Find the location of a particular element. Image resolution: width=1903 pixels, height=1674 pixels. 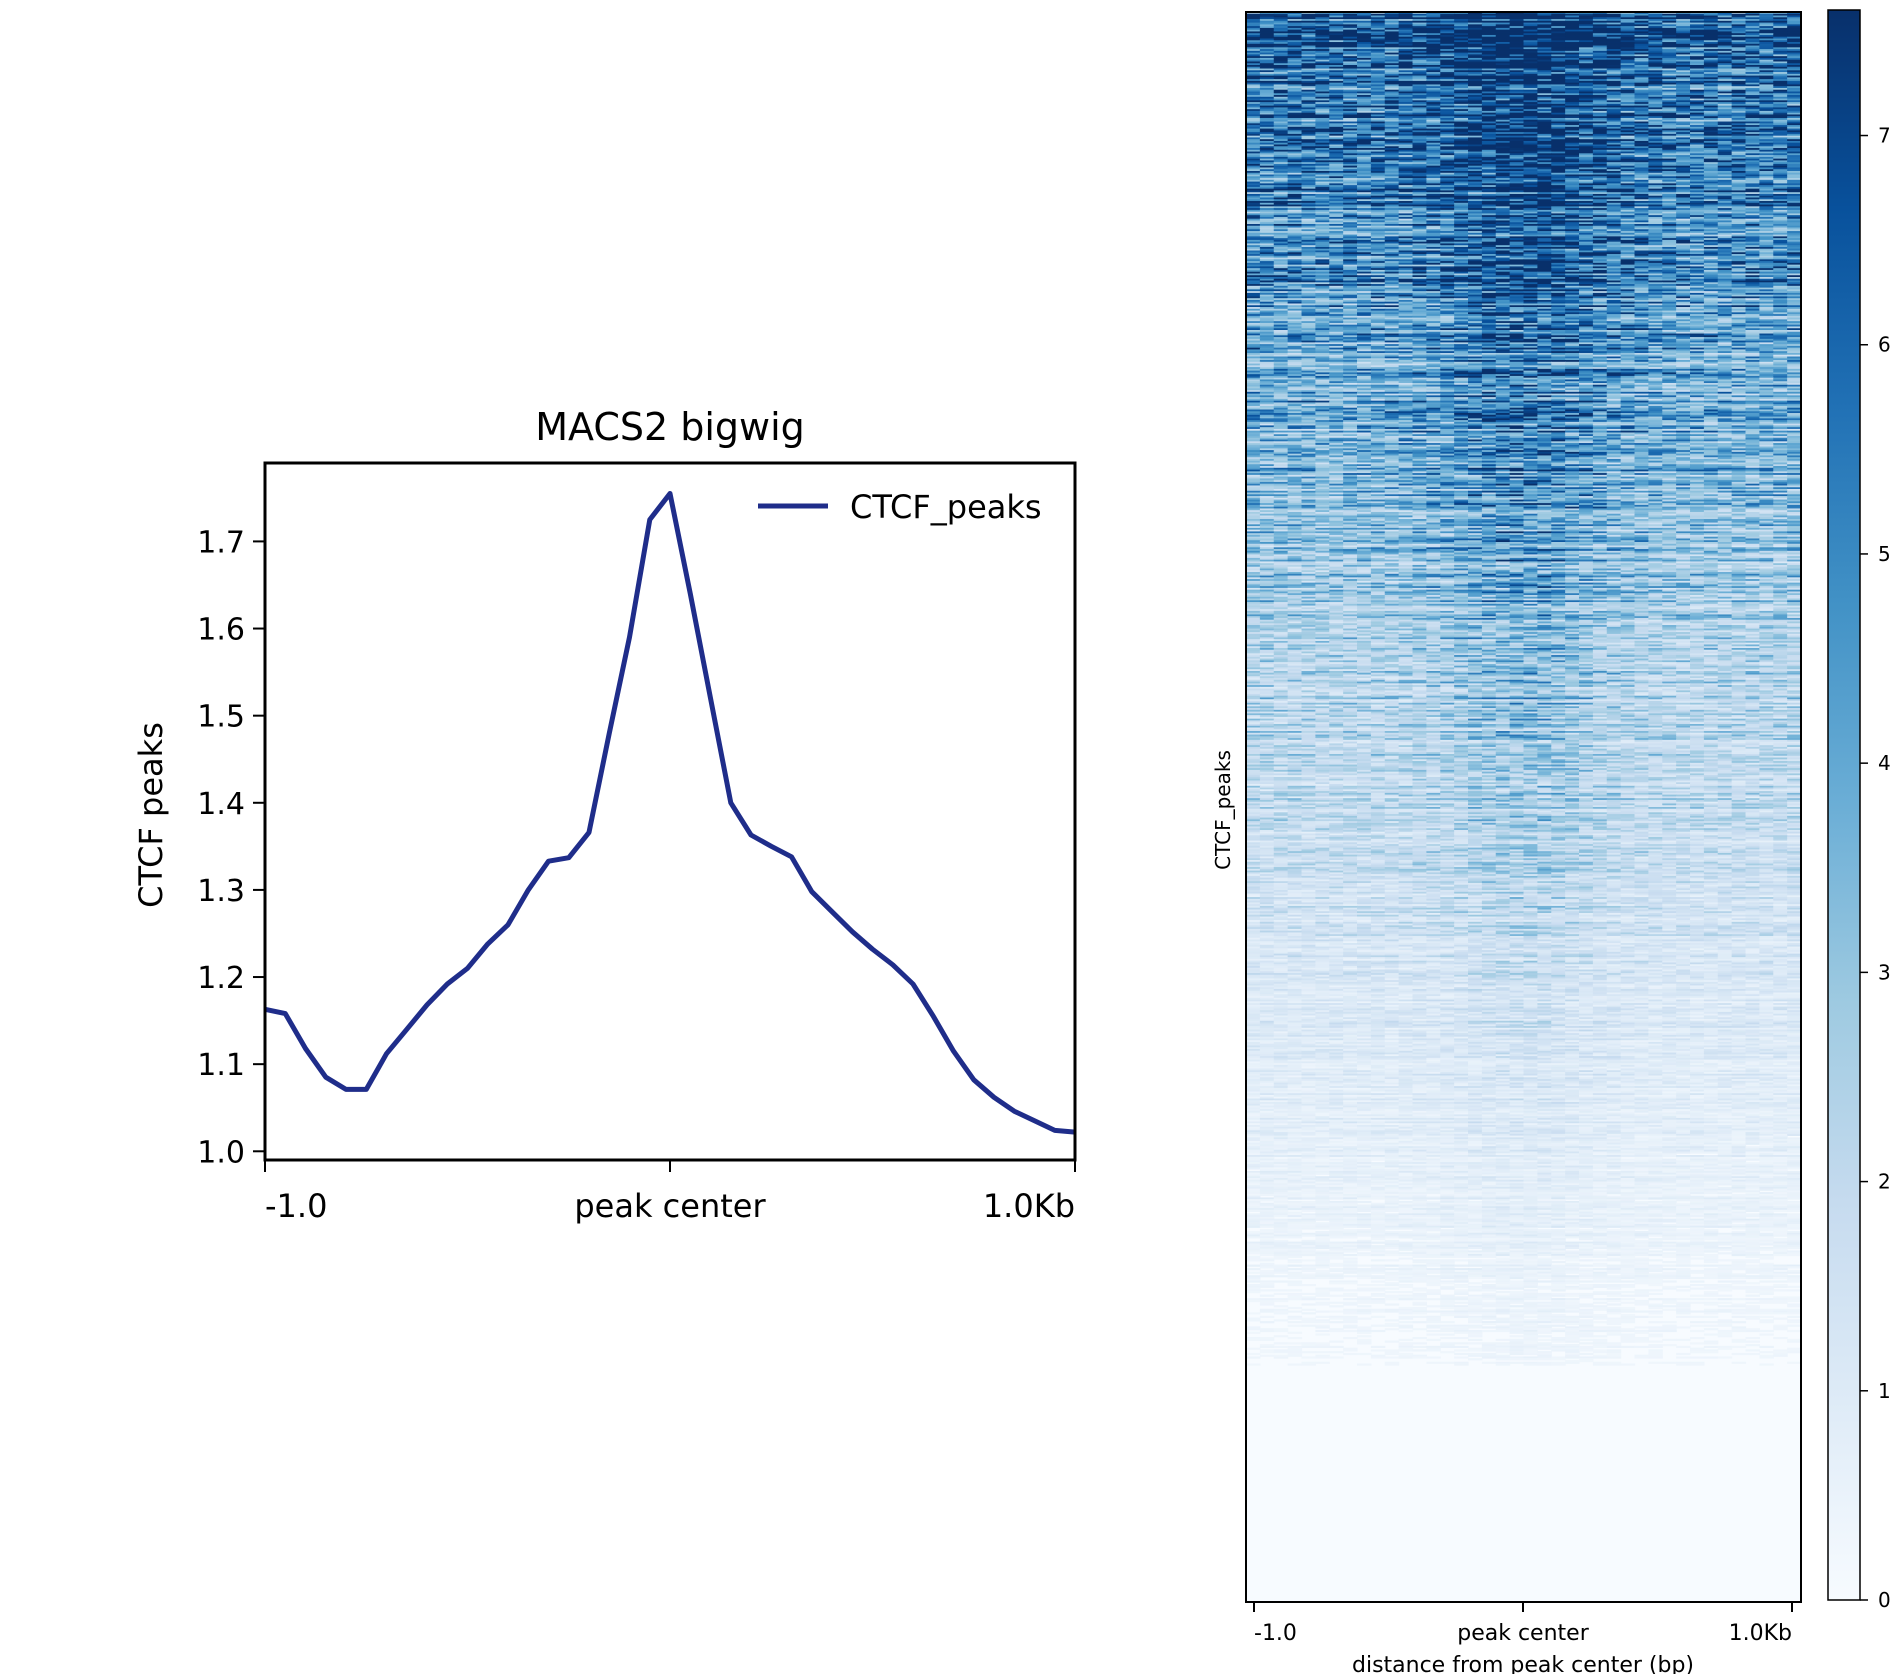

profile-x-ticks: -1.0 peak center 1.0Kb is located at coordinates (670, 1192).